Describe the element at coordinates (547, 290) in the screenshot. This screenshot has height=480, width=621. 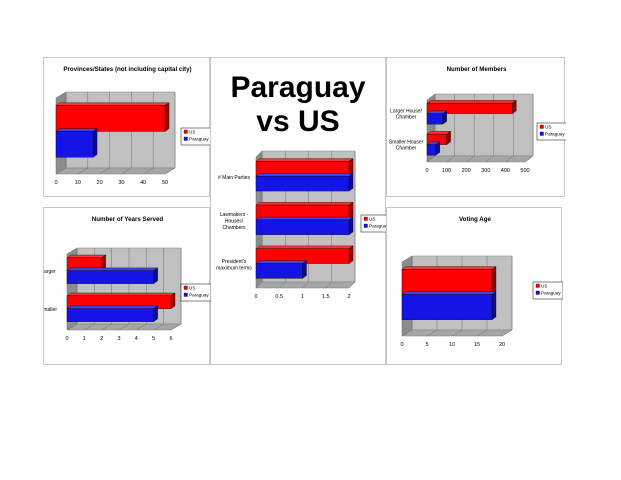
I see `legend-box-voting` at that location.